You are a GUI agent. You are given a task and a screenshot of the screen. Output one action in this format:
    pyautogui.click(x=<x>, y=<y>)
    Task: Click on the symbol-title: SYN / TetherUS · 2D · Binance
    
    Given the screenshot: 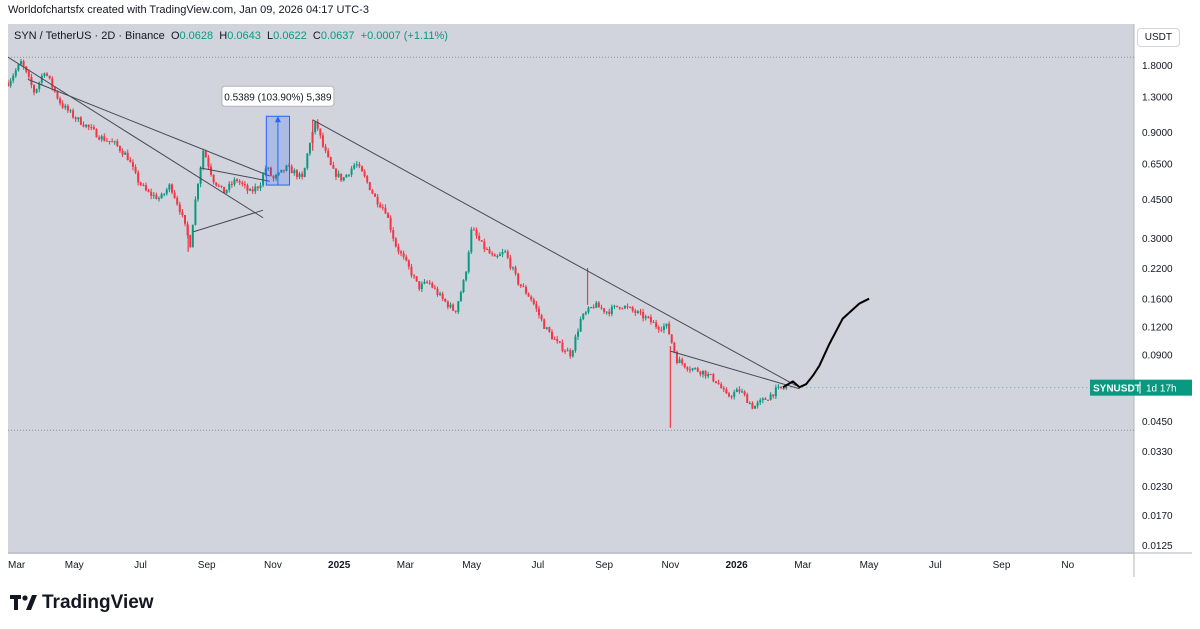 What is the action you would take?
    pyautogui.click(x=89, y=36)
    